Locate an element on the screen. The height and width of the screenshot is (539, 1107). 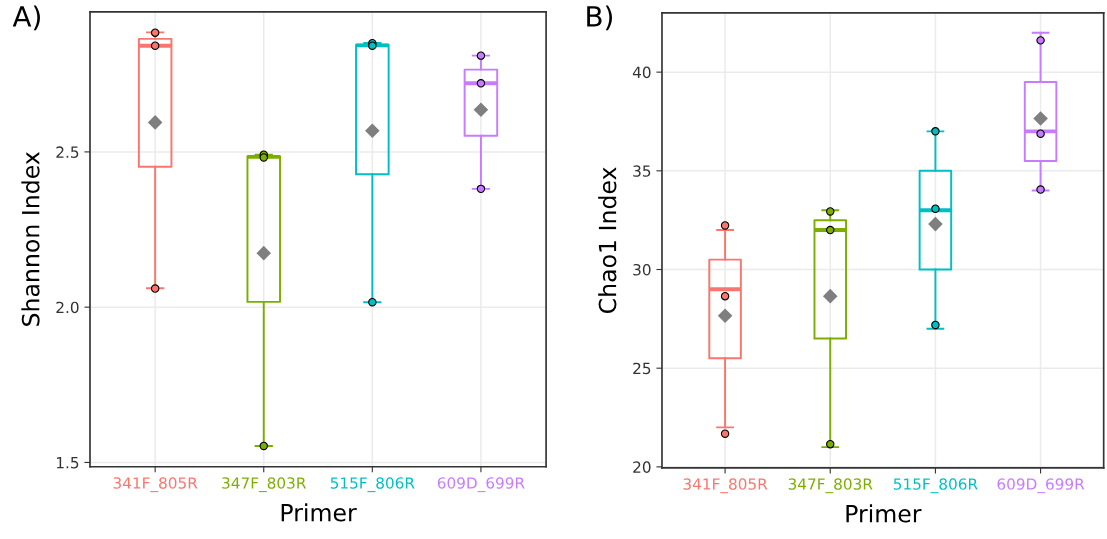
y-tick-label: 40 is located at coordinates (641, 72).